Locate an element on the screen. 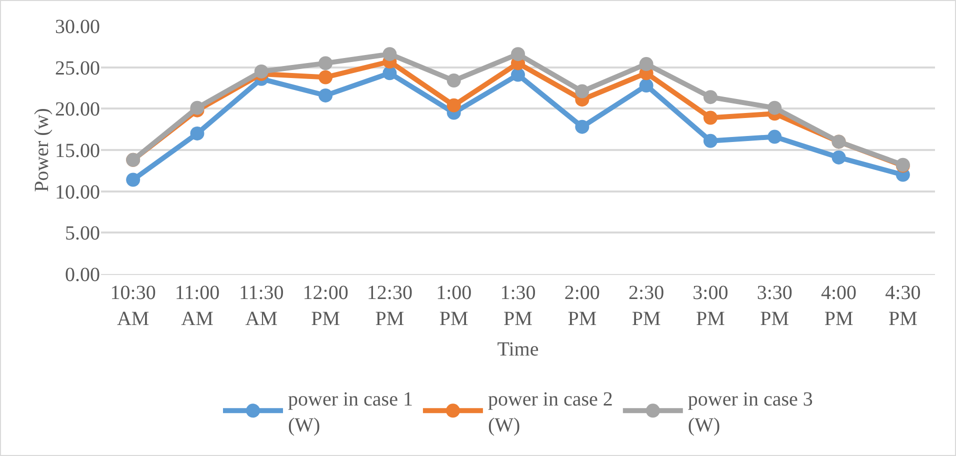 The image size is (956, 456). x-tick-label: 12:30 PM is located at coordinates (389, 306).